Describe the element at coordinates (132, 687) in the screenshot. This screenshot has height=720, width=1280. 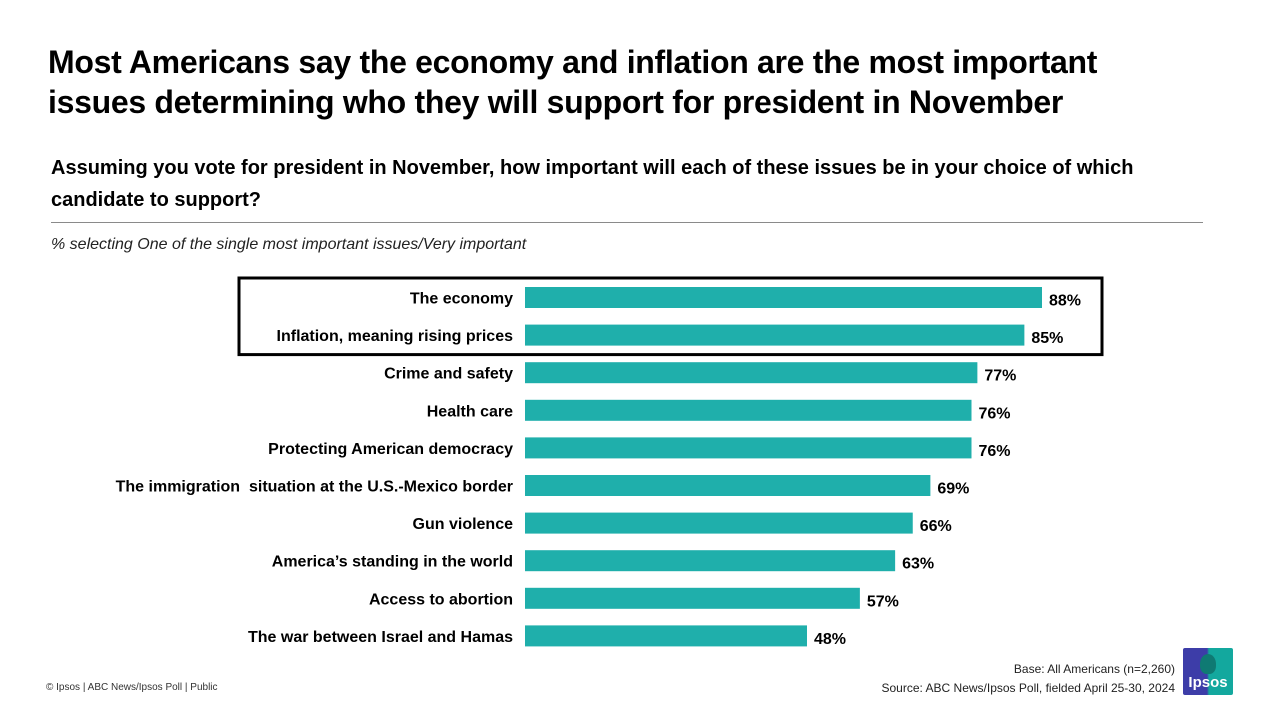
I see `copyright-footer: © Ipsos | ABC News/Ipsos Poll | Public` at that location.